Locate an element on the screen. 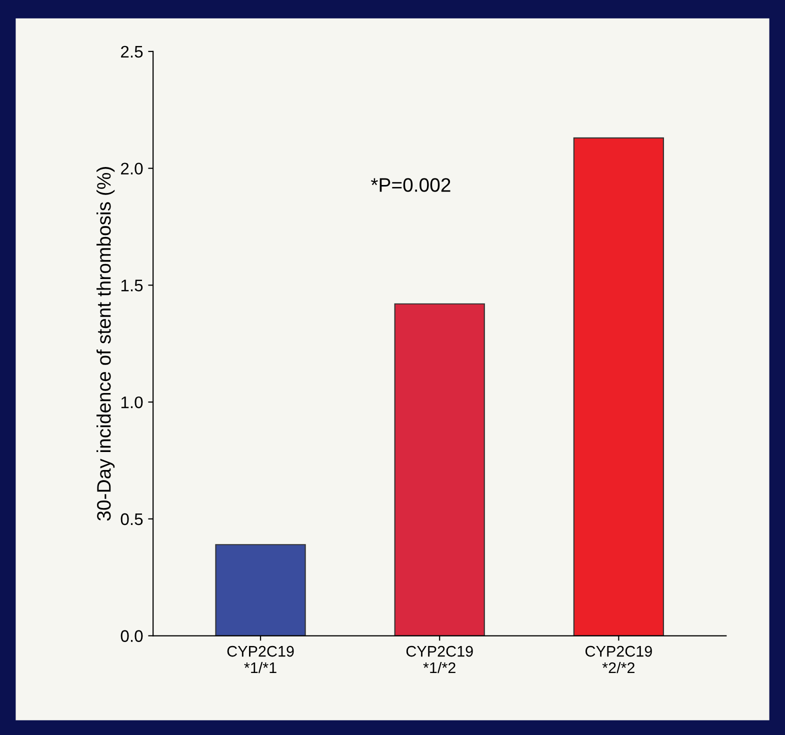 This screenshot has height=735, width=785. y-tick-label: 2.5 is located at coordinates (132, 52).